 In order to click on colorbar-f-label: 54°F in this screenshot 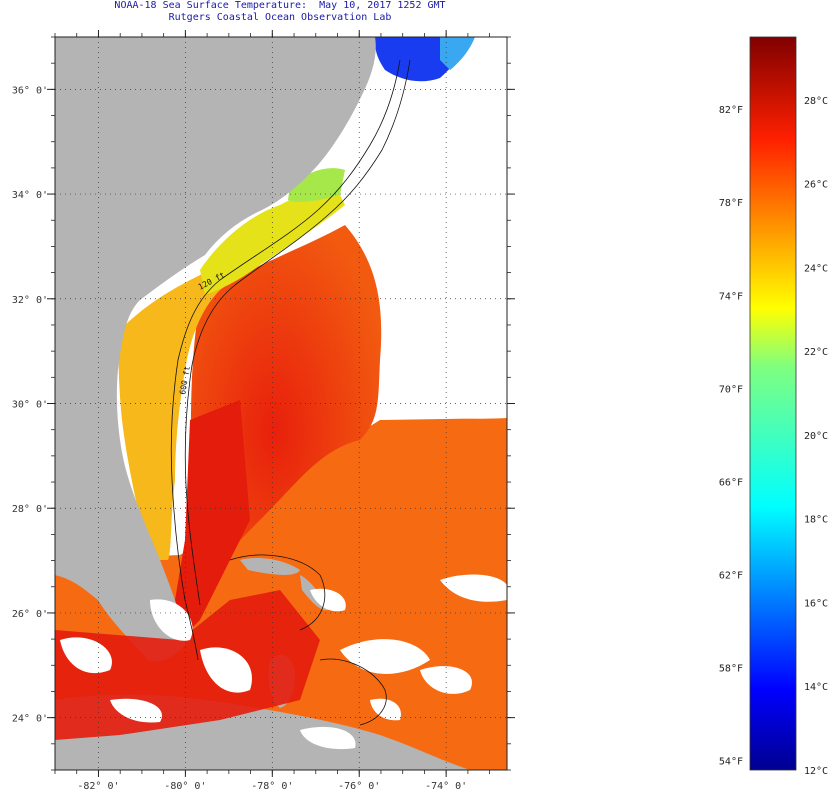, I will do `click(731, 762)`.